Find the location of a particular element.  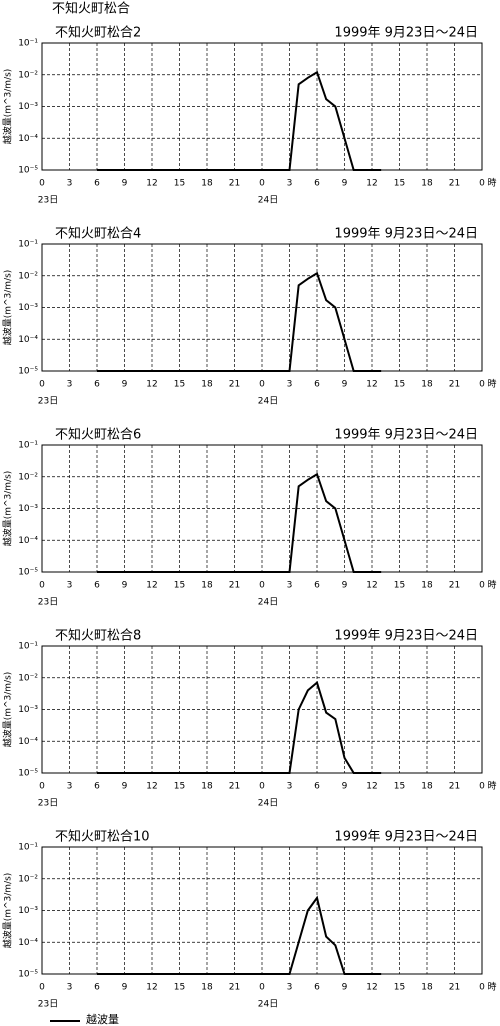

chart-title: 不知火町松合8 is located at coordinates (98, 636).